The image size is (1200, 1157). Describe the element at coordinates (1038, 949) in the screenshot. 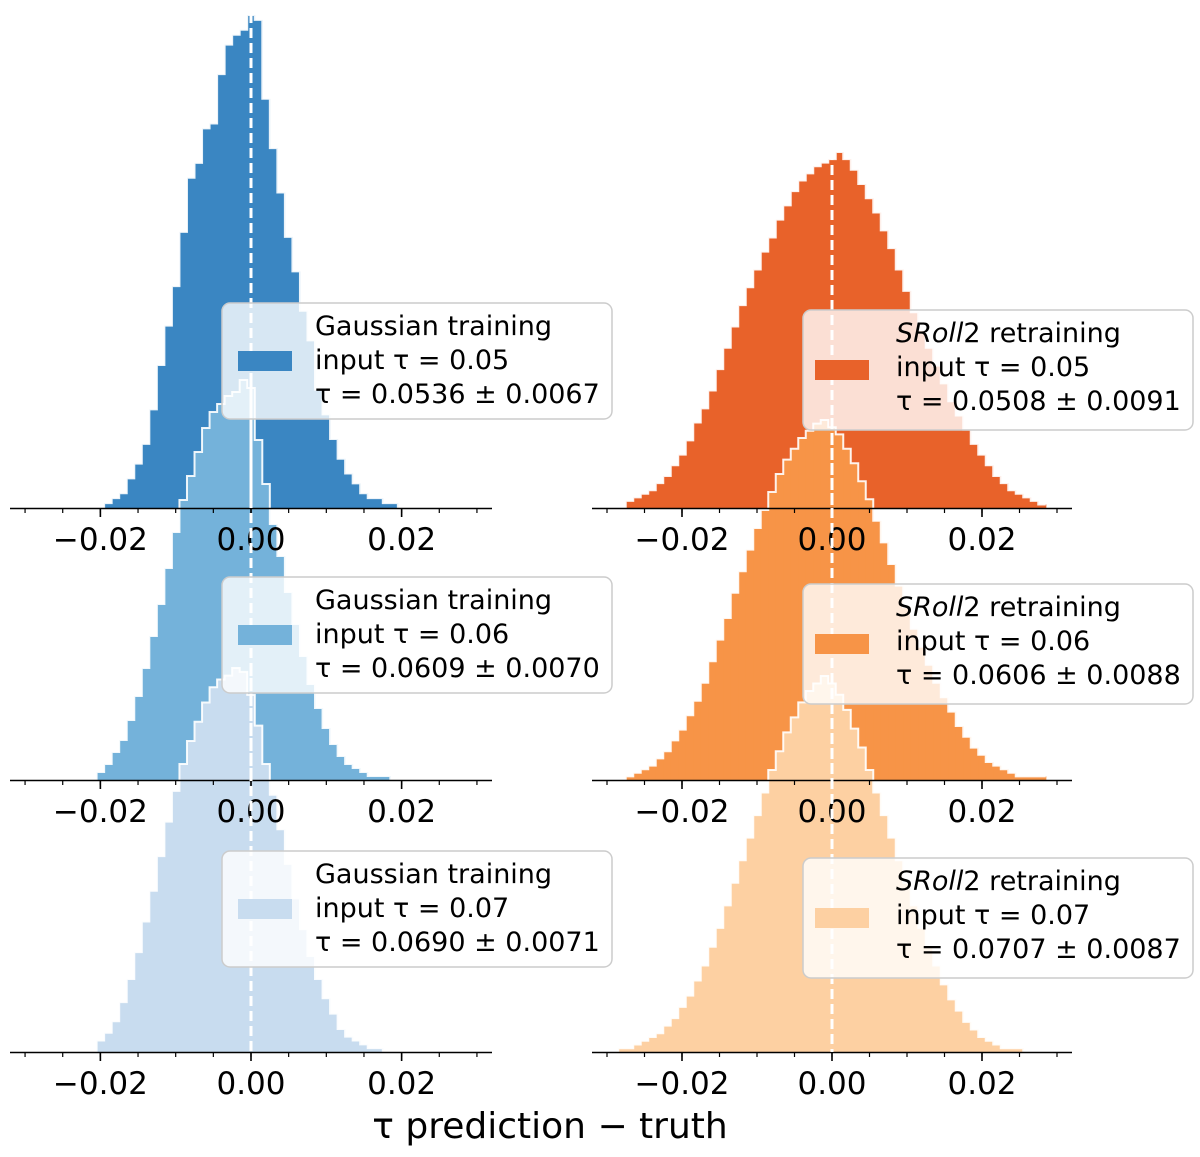

I see `legend-line-3: τ = 0.0707 ± 0.0087` at that location.